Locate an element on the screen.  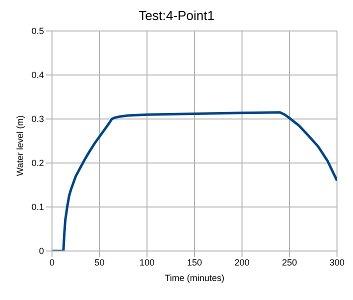
x-tick-label: 100 is located at coordinates (147, 262).